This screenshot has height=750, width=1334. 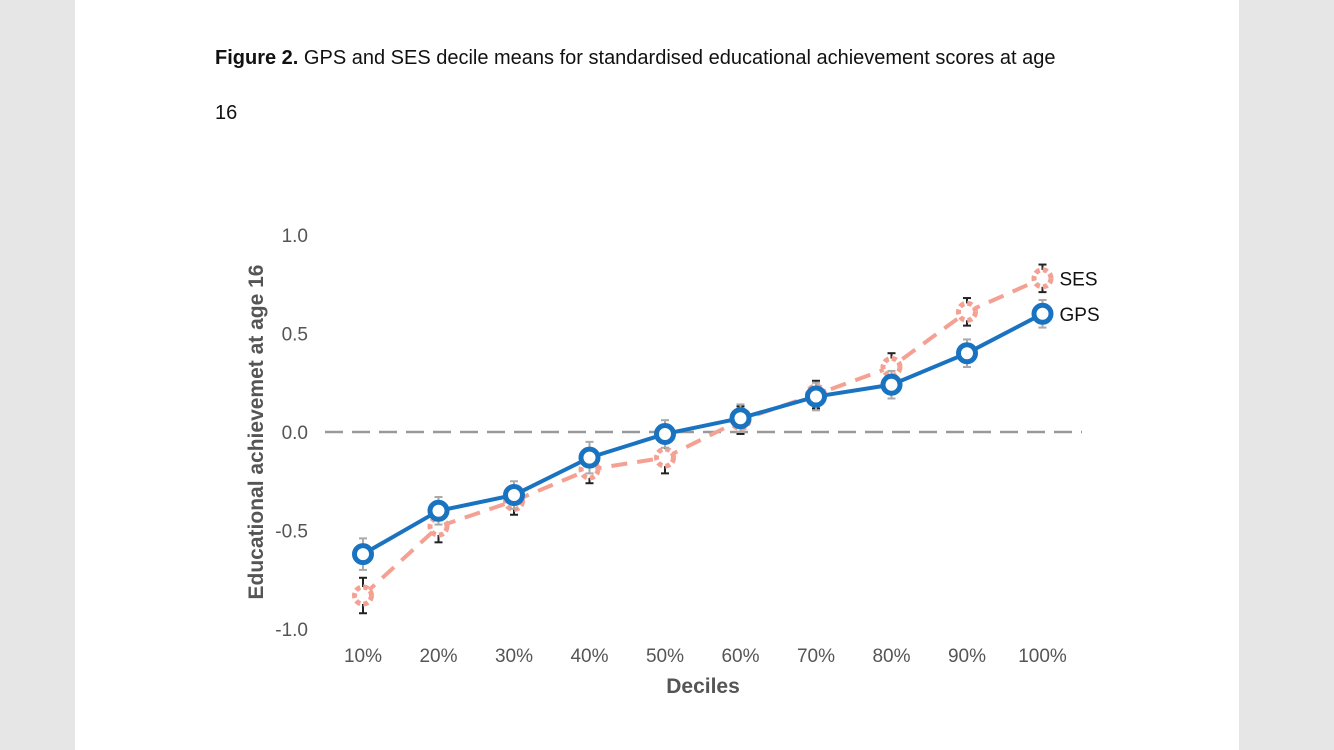 What do you see at coordinates (1079, 279) in the screenshot?
I see `series-label-ses: SES` at bounding box center [1079, 279].